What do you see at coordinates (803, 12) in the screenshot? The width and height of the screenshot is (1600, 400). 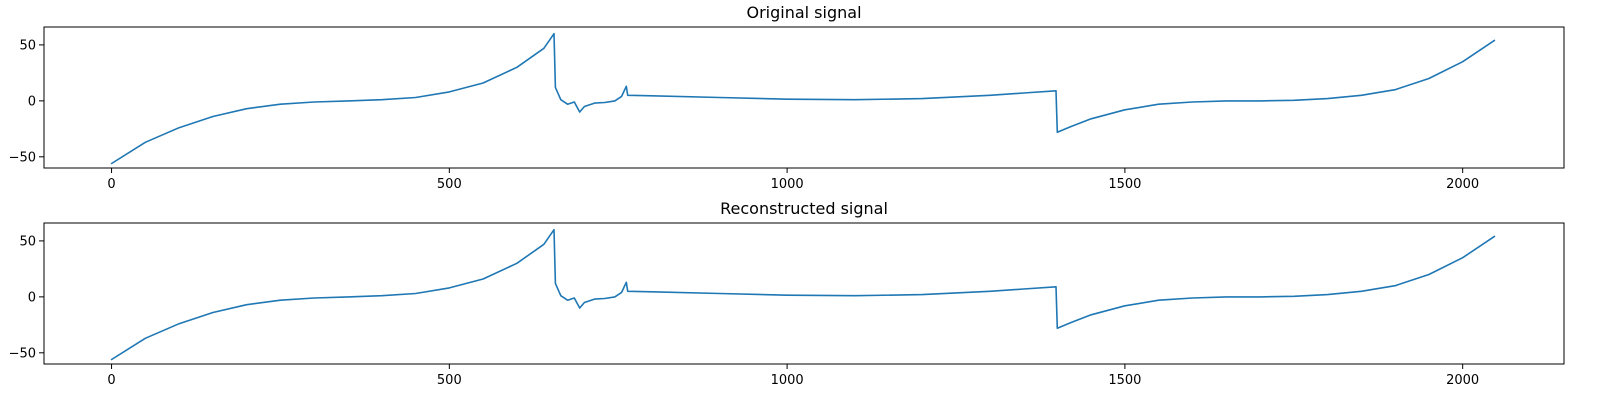 I see `chart-title: Original signal` at bounding box center [803, 12].